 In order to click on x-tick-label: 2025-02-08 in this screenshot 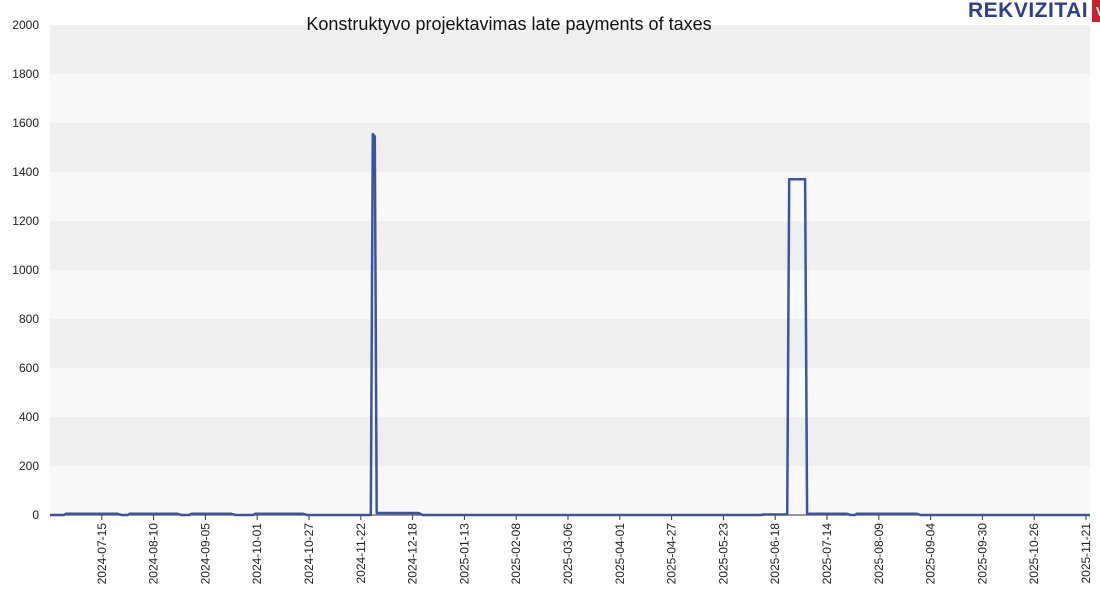, I will do `click(516, 554)`.